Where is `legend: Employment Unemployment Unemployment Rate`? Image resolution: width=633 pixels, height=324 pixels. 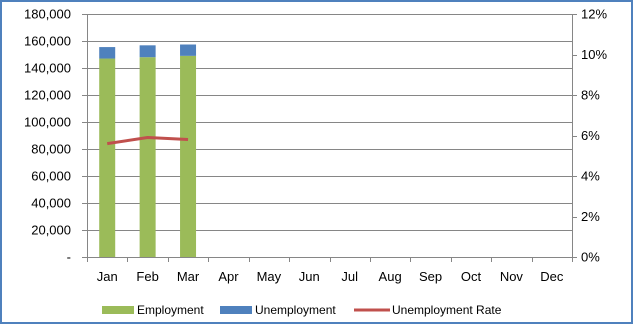
legend: Employment Unemployment Unemployment Rate is located at coordinates (302, 310).